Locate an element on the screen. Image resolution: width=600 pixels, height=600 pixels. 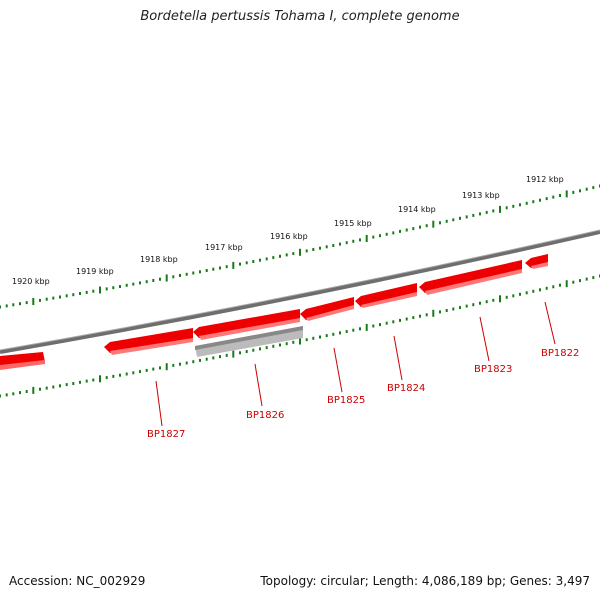
pseudogene-bar-bp1826 is located at coordinates (249, 341).